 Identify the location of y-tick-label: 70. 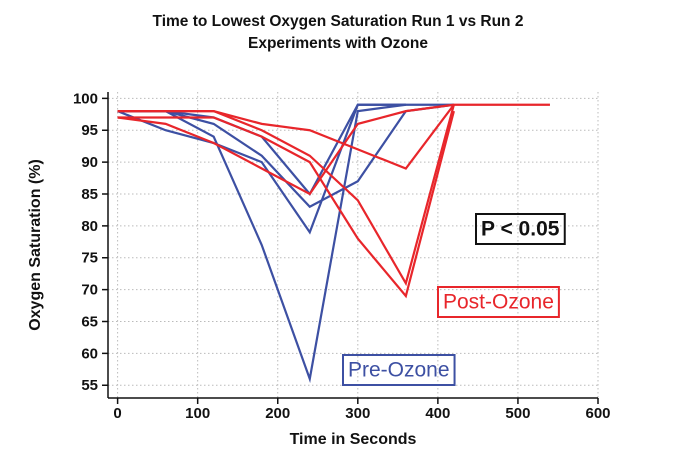
(89, 290).